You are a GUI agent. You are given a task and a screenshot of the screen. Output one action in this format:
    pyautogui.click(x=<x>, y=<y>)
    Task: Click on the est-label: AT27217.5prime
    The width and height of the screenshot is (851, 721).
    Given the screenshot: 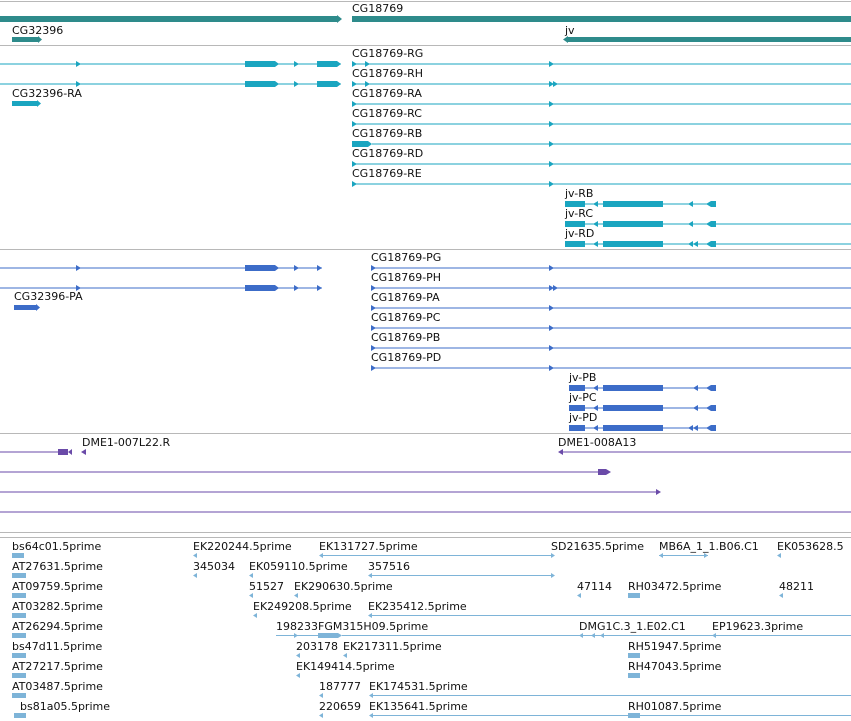 What is the action you would take?
    pyautogui.click(x=57, y=666)
    